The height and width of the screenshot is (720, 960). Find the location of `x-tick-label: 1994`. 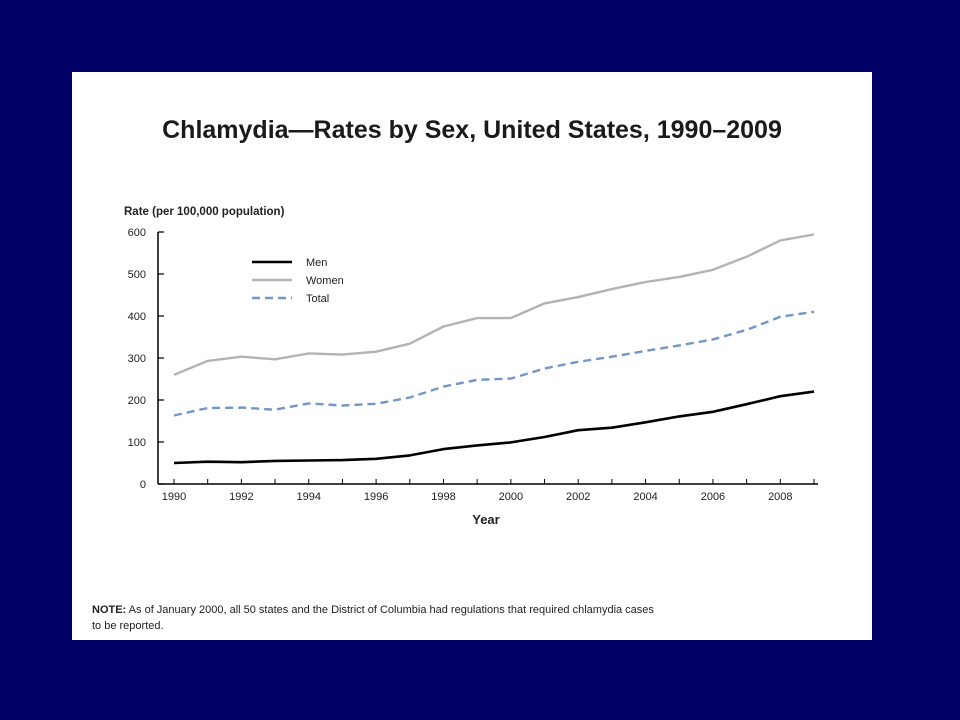

x-tick-label: 1994 is located at coordinates (308, 497).